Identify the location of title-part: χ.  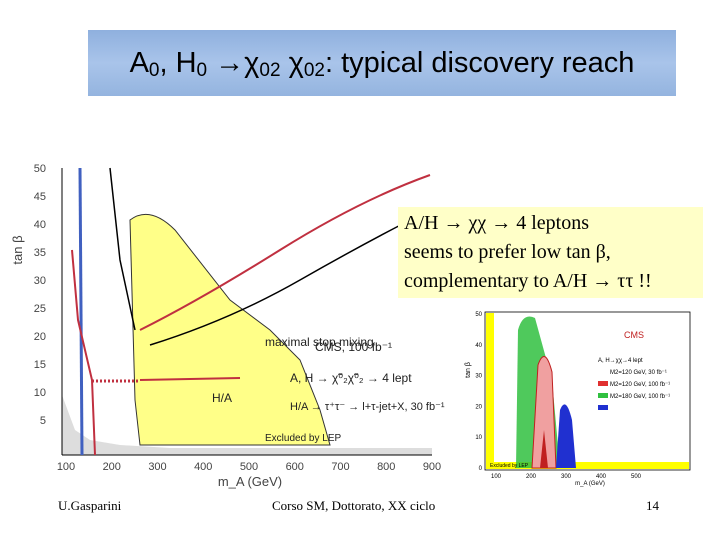
(292, 62).